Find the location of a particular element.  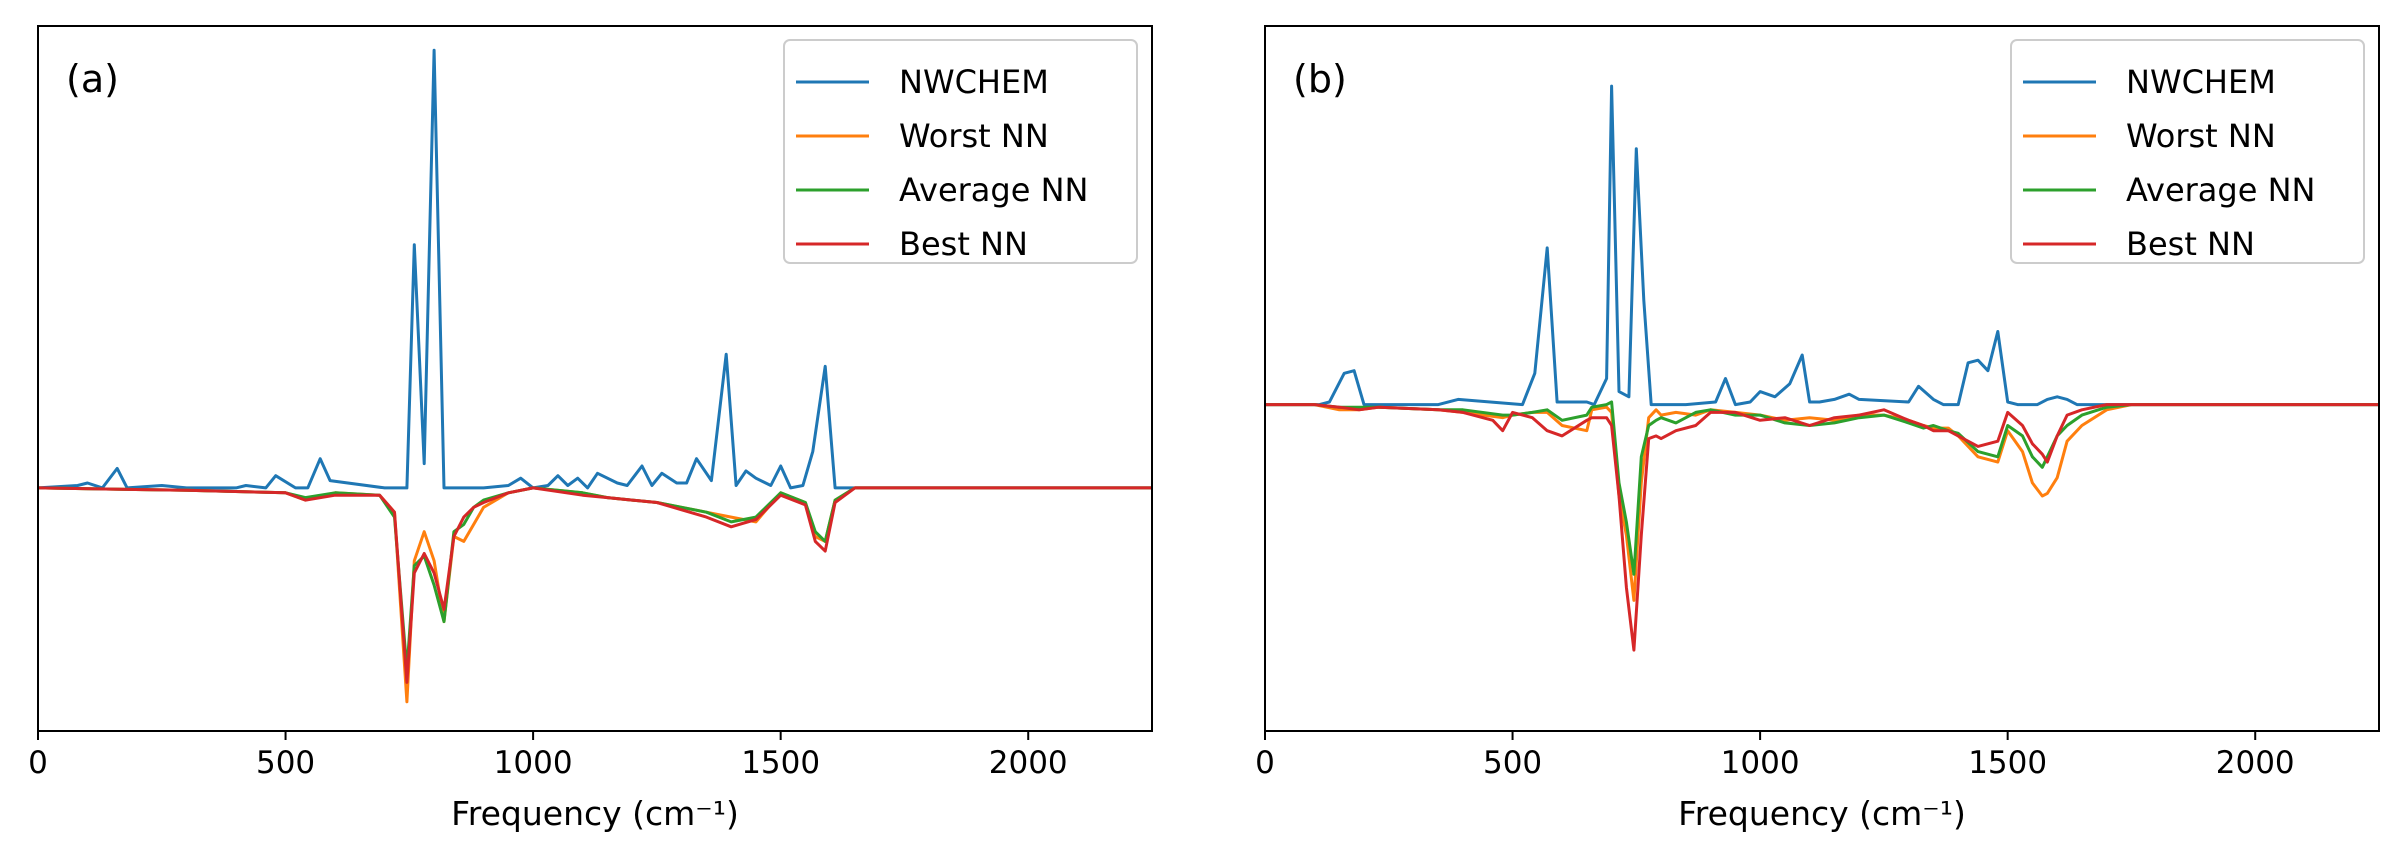

panel-b-x-axis-label: Frequency (cm⁻¹) is located at coordinates (1822, 813).